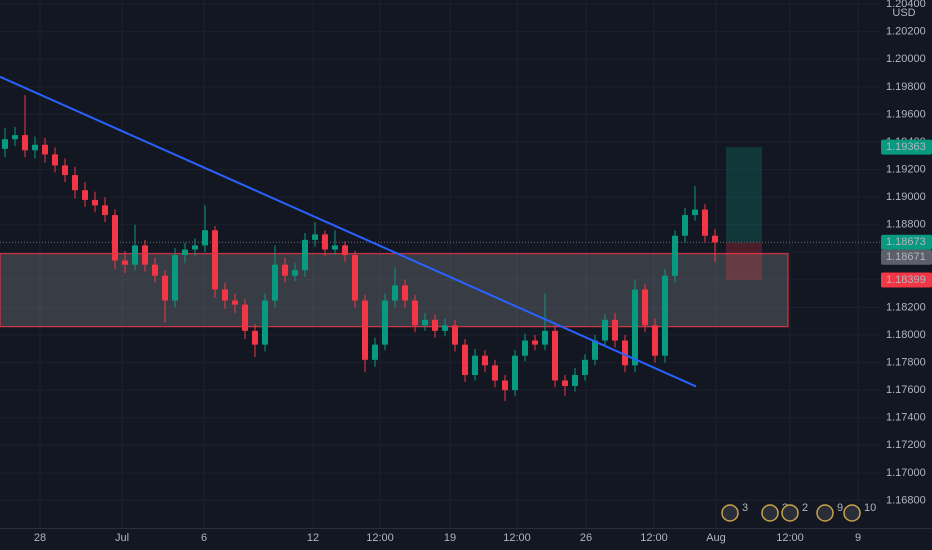  Describe the element at coordinates (586, 538) in the screenshot. I see `x-tick-label: 26` at that location.